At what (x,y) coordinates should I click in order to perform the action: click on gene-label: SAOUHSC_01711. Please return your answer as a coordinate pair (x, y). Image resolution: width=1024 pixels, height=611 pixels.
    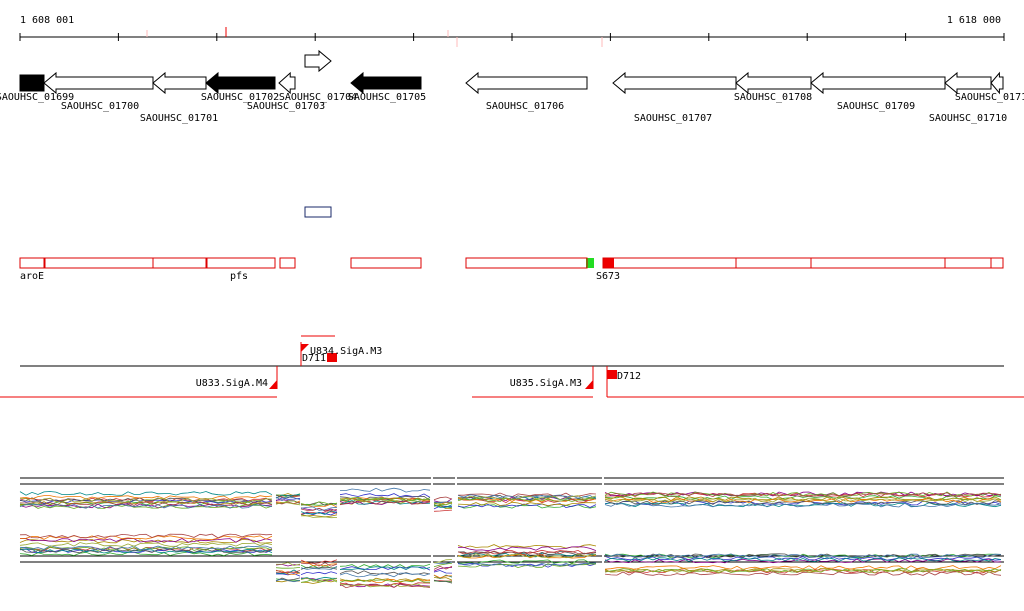
    Looking at the image, I should click on (989, 97).